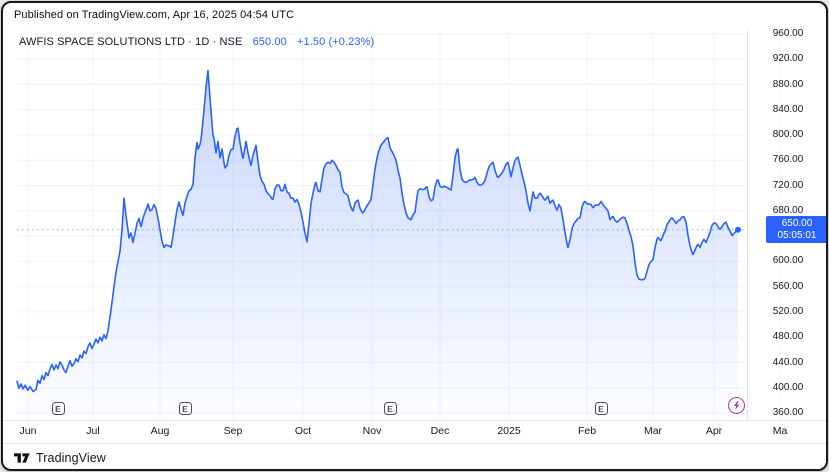  Describe the element at coordinates (414, 443) in the screenshot. I see `footer-separator` at that location.